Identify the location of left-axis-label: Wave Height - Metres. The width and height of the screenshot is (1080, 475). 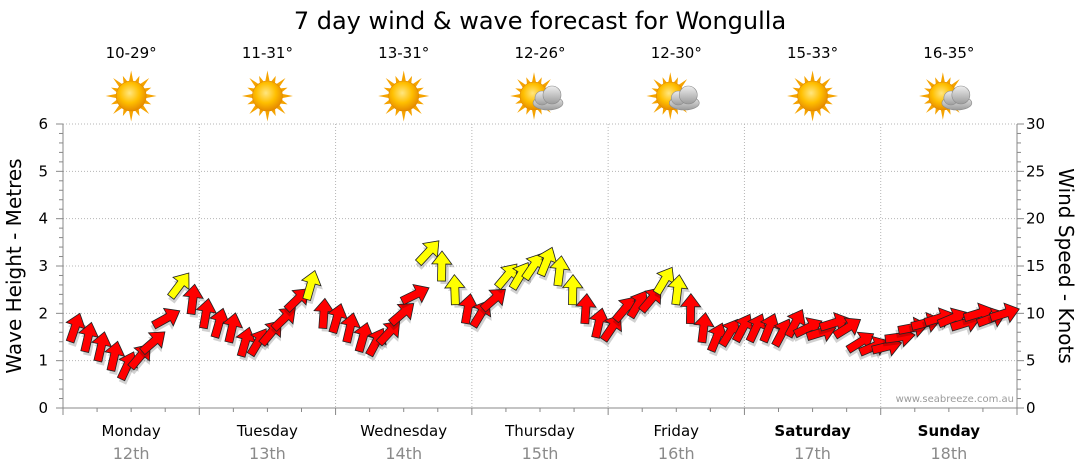
(14, 265).